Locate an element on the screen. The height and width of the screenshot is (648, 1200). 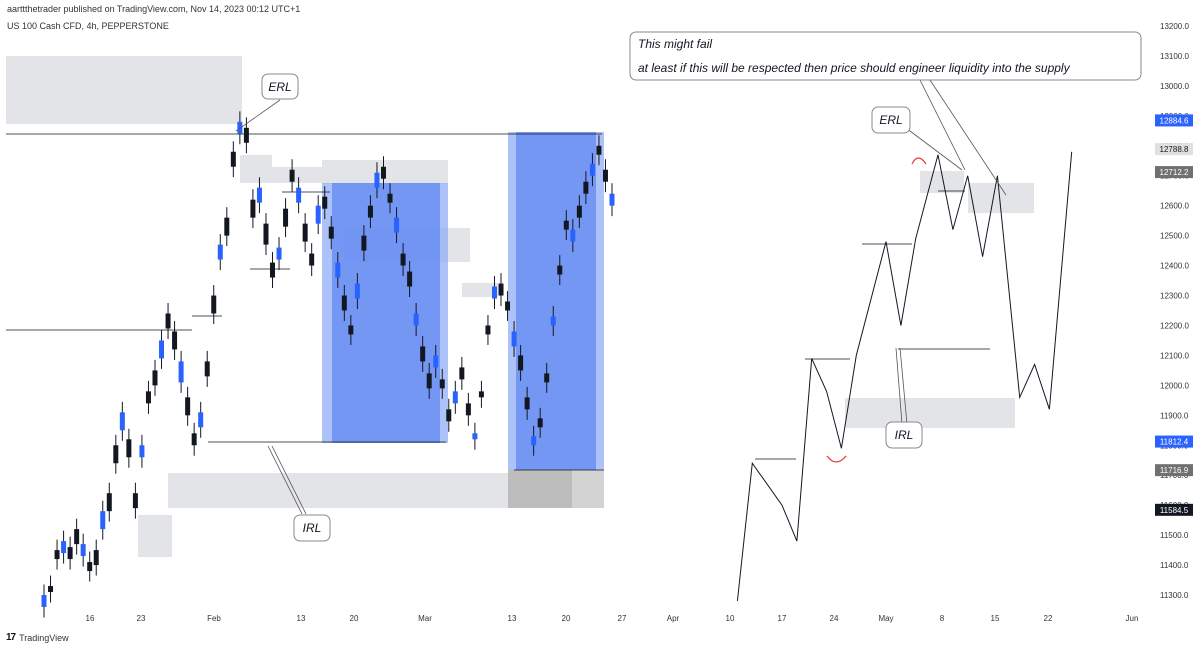
zone-low-dark is located at coordinates (540, 489).